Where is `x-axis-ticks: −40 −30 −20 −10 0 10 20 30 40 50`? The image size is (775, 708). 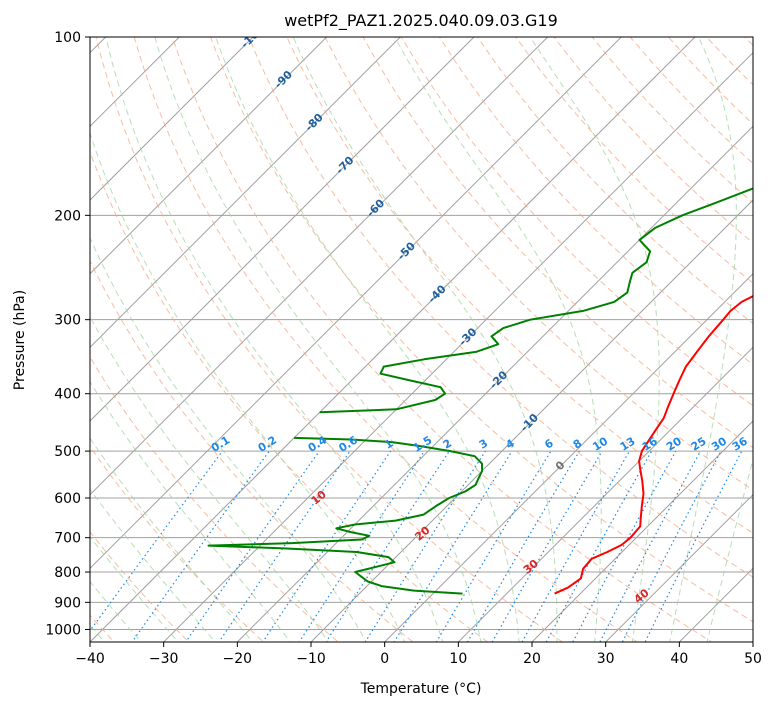 x-axis-ticks: −40 −30 −20 −10 0 10 20 30 40 50 is located at coordinates (418, 654).